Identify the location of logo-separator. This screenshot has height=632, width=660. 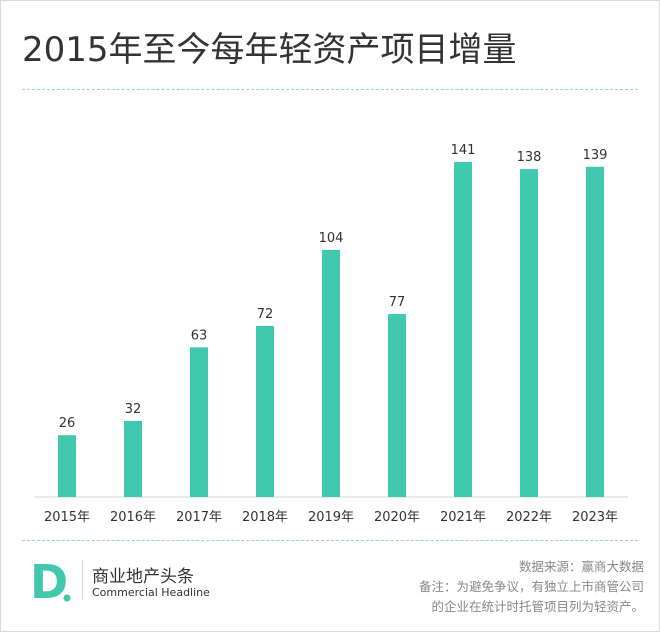
(82, 580).